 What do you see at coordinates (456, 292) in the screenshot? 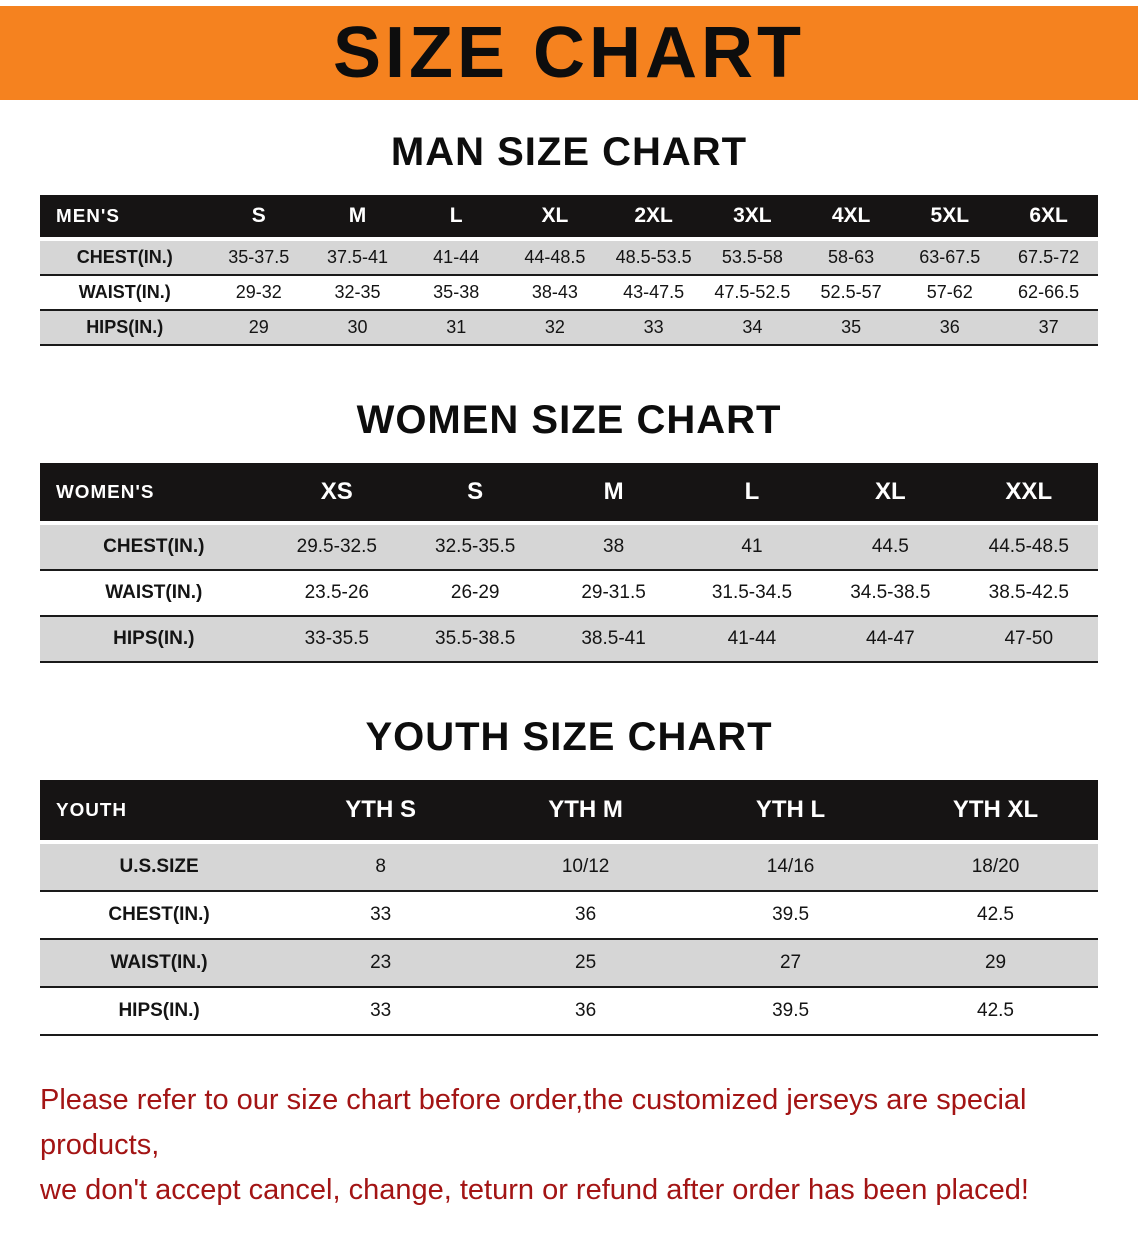
I see `data-cell: 35-38` at bounding box center [456, 292].